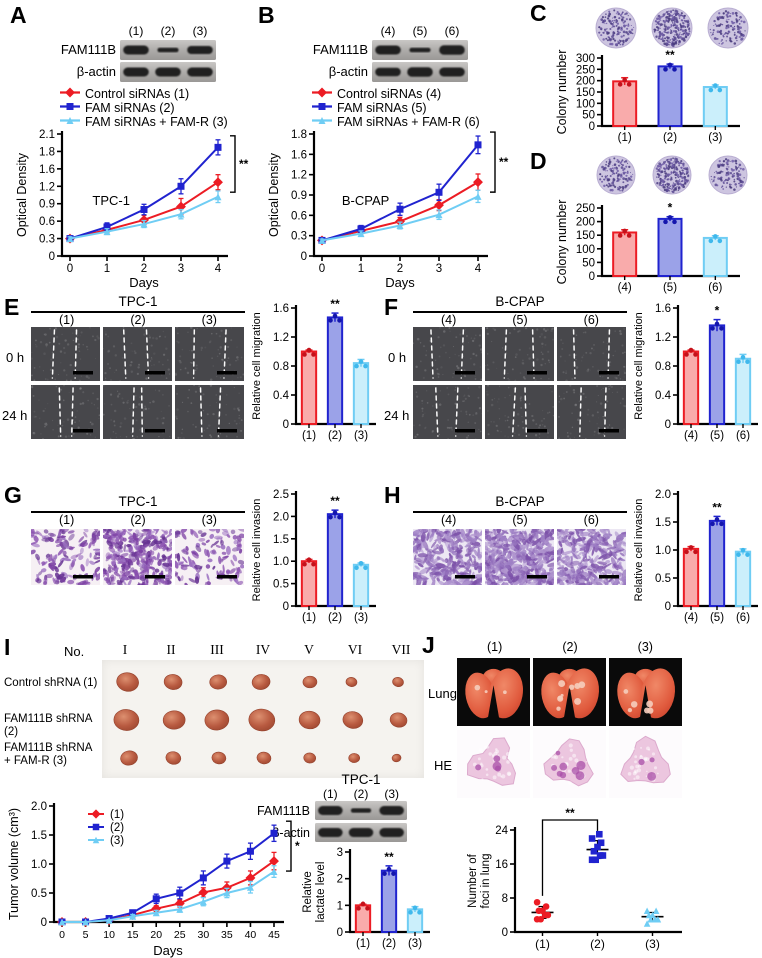 This screenshot has height=958, width=762. I want to click on numeral: II, so click(171, 649).